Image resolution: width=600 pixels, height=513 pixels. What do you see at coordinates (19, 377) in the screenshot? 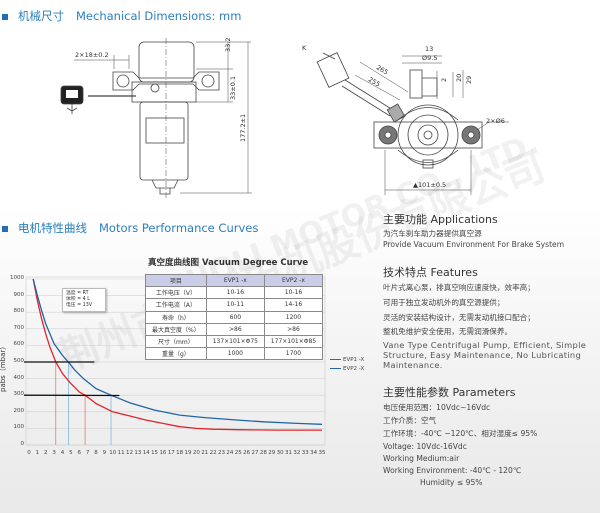
I see `y-tick-label: 400` at bounding box center [19, 377].